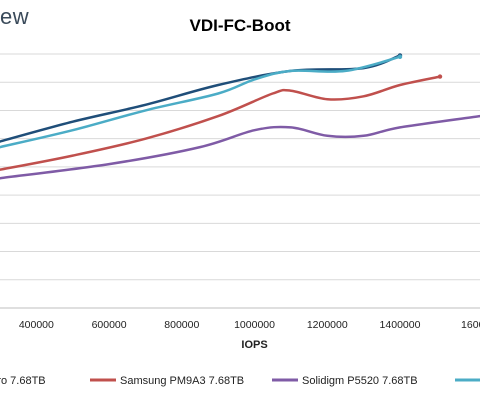  Describe the element at coordinates (254, 325) in the screenshot. I see `x-tick-label: 1000000` at that location.